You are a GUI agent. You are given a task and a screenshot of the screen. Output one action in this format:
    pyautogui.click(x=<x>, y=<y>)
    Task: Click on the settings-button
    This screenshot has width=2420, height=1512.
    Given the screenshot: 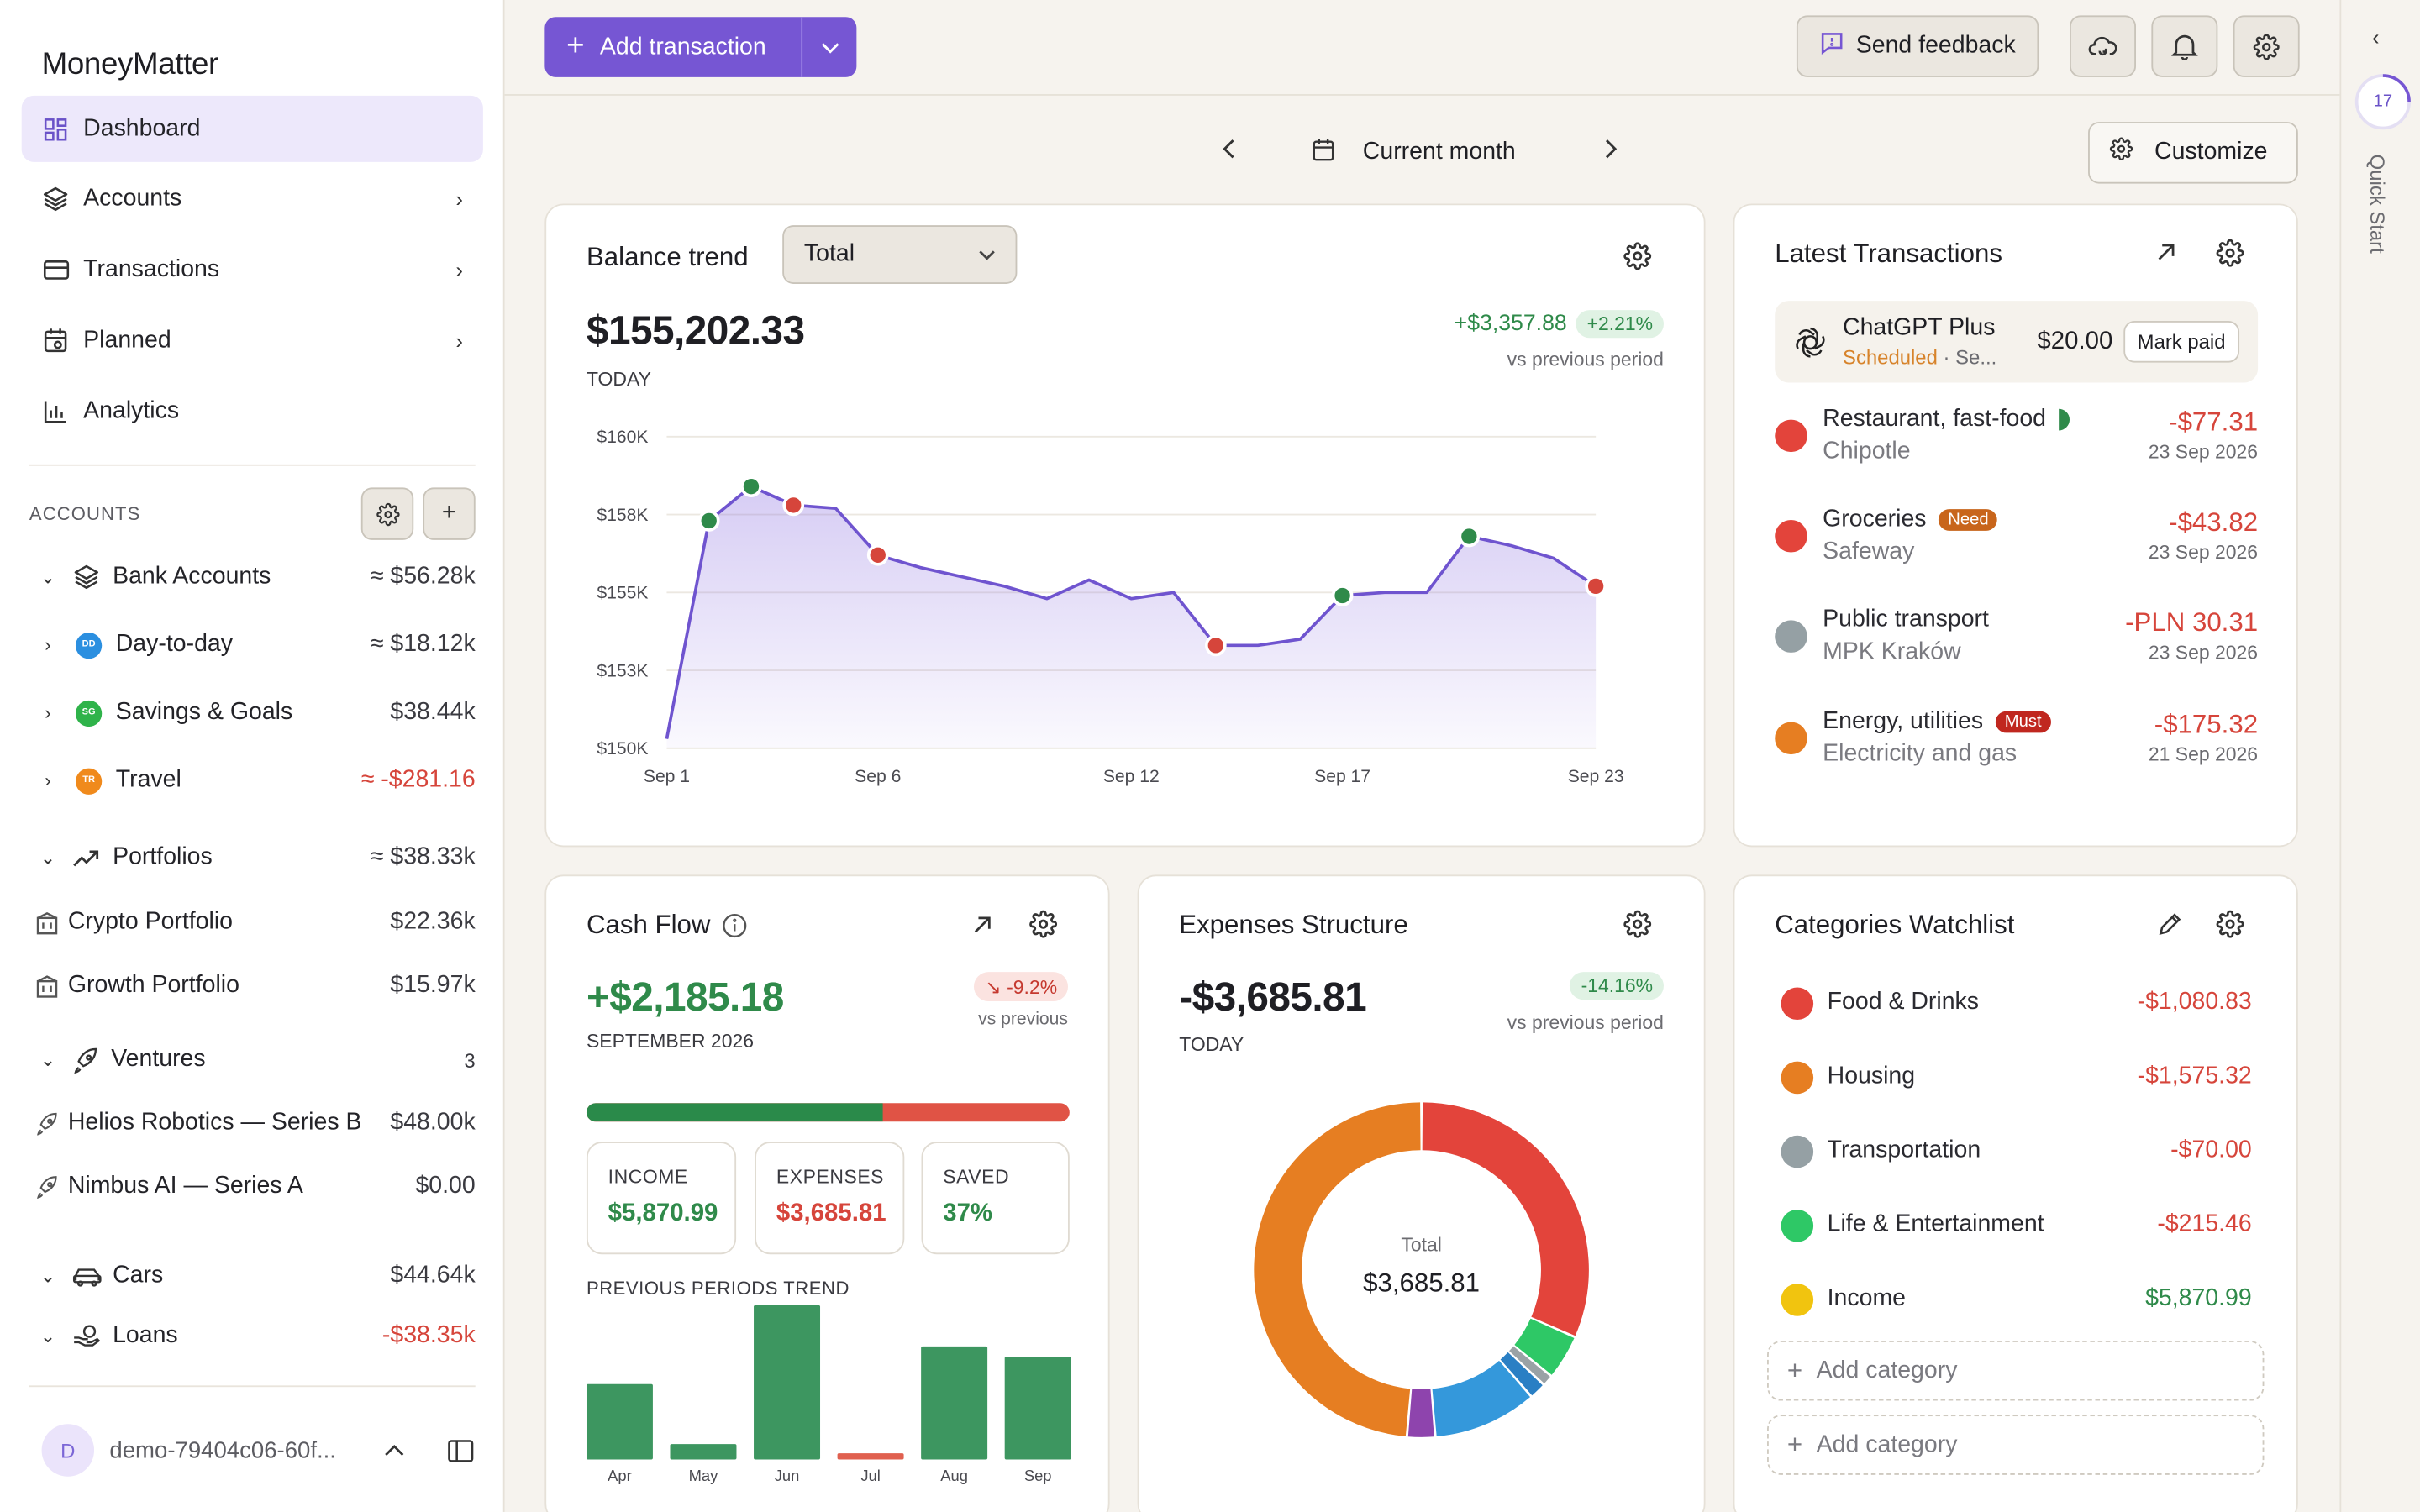 What is the action you would take?
    pyautogui.click(x=2267, y=46)
    